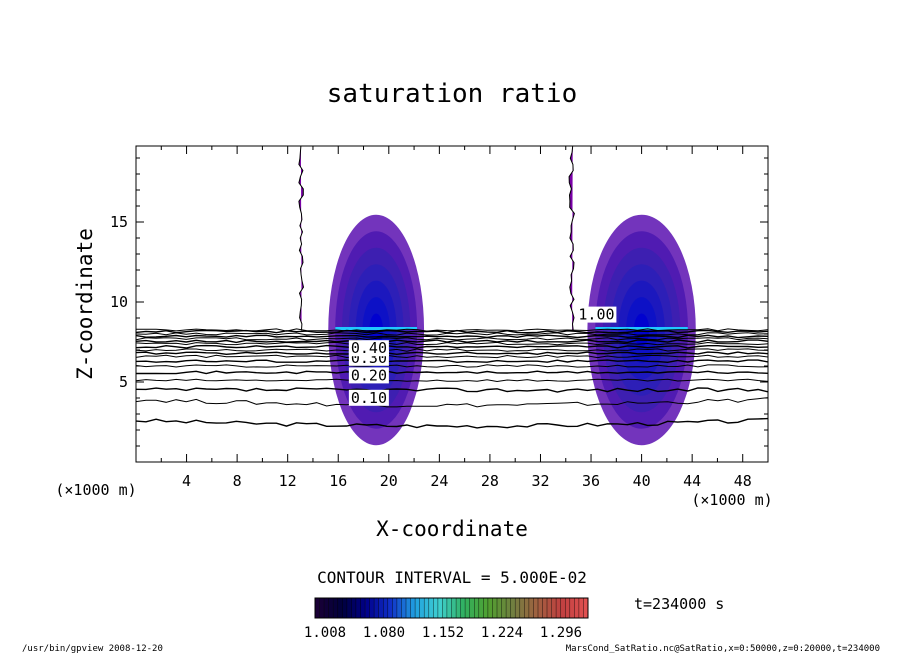 The image size is (904, 654). I want to click on x-tick-label: 44, so click(692, 481).